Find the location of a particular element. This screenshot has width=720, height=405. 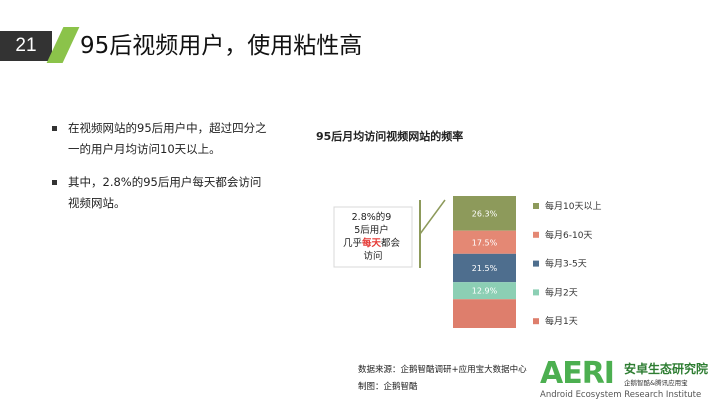

bullet-item: 在视频网站的95后用户中，超过四分之一的用户月均访问10天以上。 is located at coordinates (159, 139).